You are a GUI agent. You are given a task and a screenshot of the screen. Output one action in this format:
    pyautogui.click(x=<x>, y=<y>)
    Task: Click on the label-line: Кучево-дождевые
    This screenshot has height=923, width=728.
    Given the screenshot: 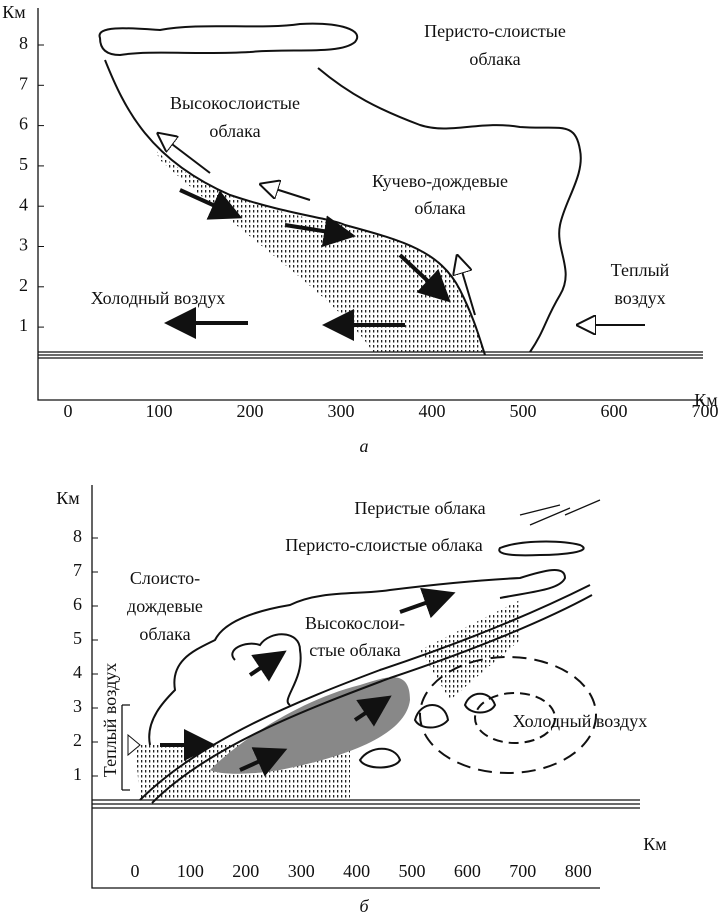 What is the action you would take?
    pyautogui.click(x=440, y=181)
    